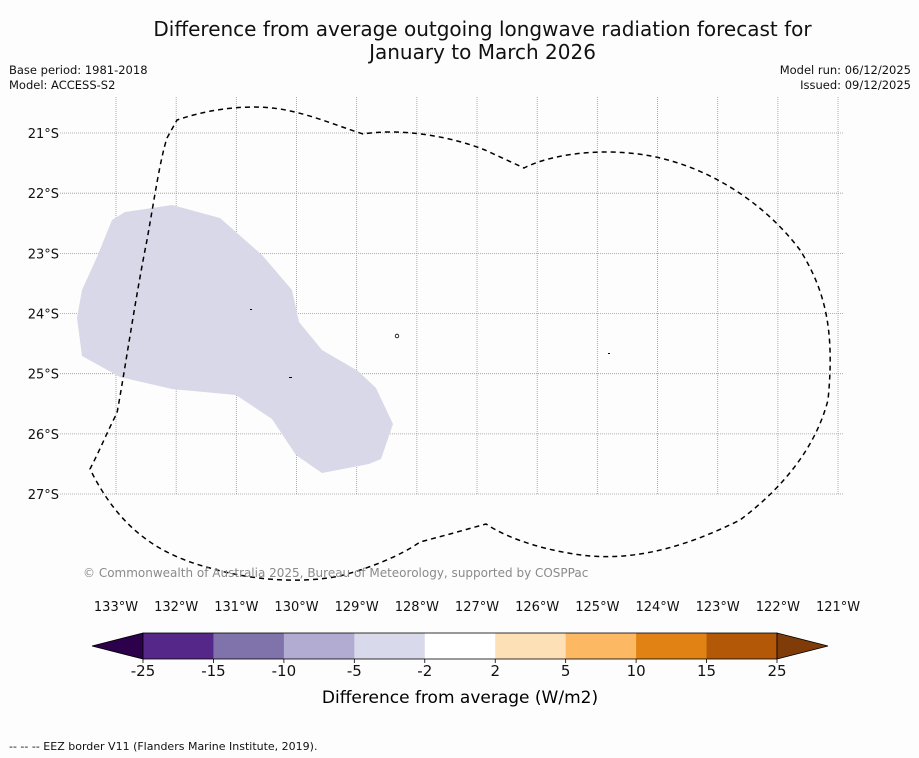 The image size is (919, 758). Describe the element at coordinates (566, 671) in the screenshot. I see `colorbar-tick-label: 5` at that location.